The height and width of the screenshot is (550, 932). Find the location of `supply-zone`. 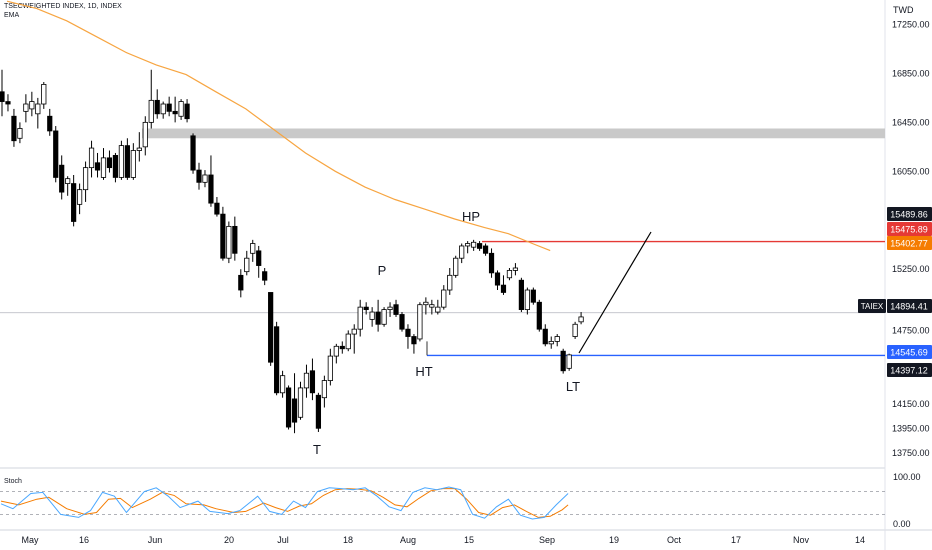

supply-zone is located at coordinates (513, 133).